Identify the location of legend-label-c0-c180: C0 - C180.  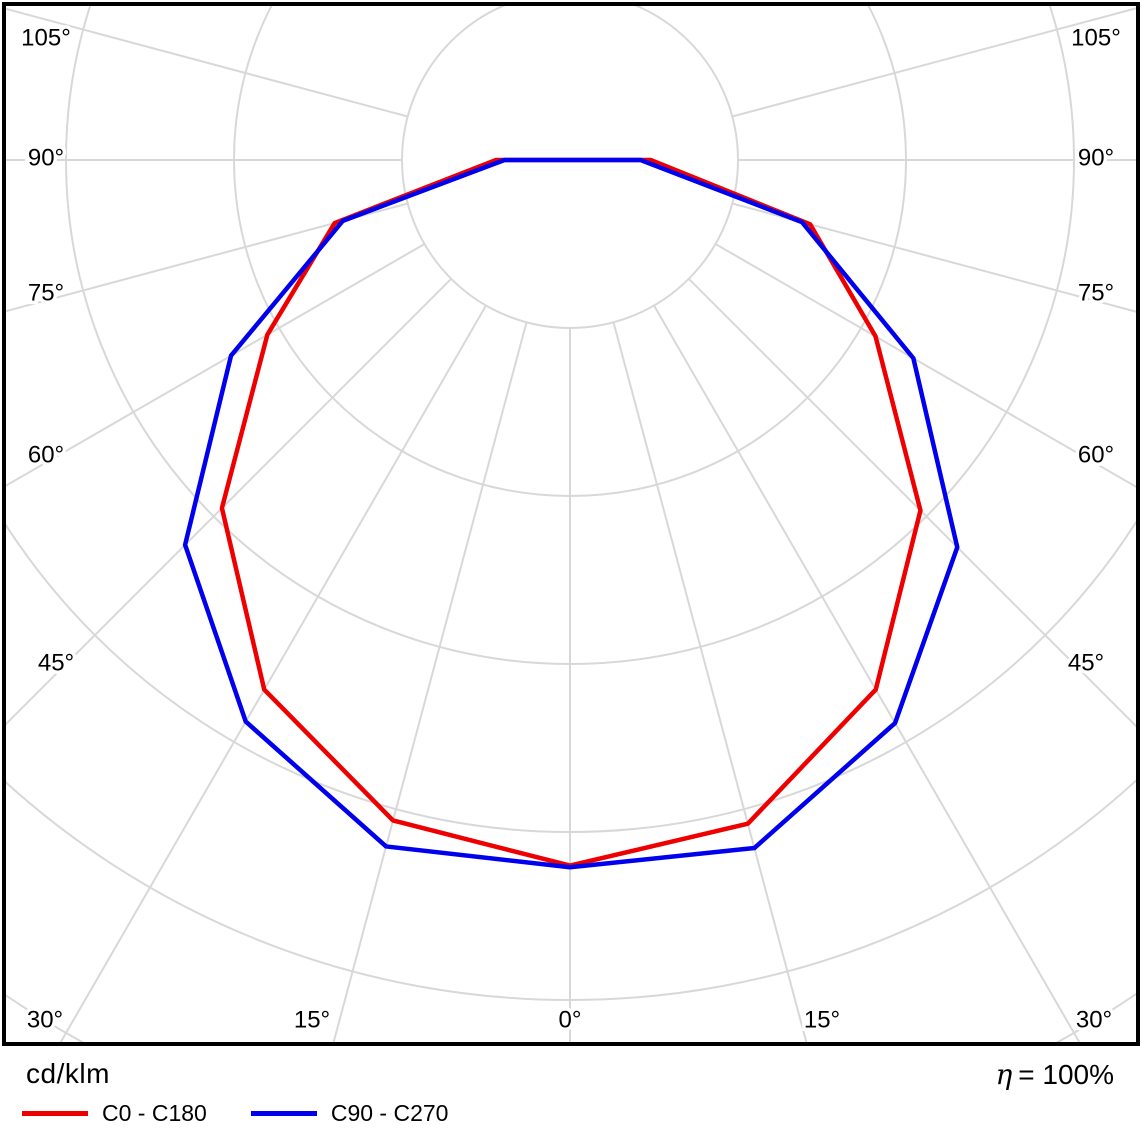
(154, 1113).